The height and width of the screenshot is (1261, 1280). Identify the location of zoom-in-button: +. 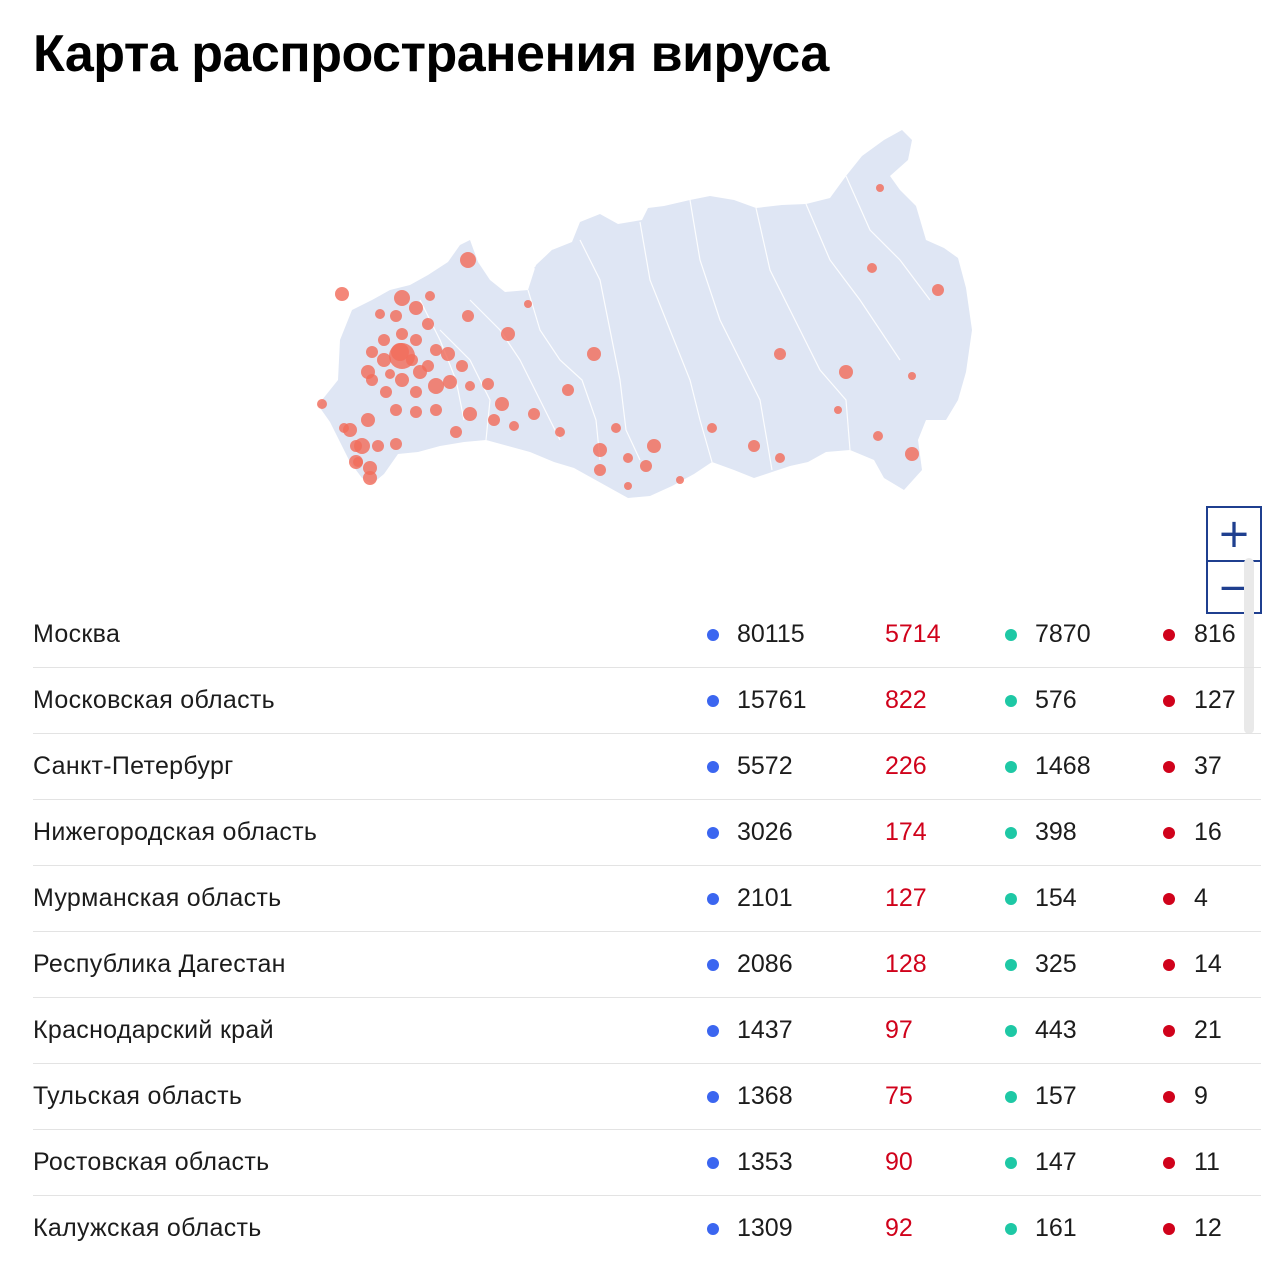
(1234, 535).